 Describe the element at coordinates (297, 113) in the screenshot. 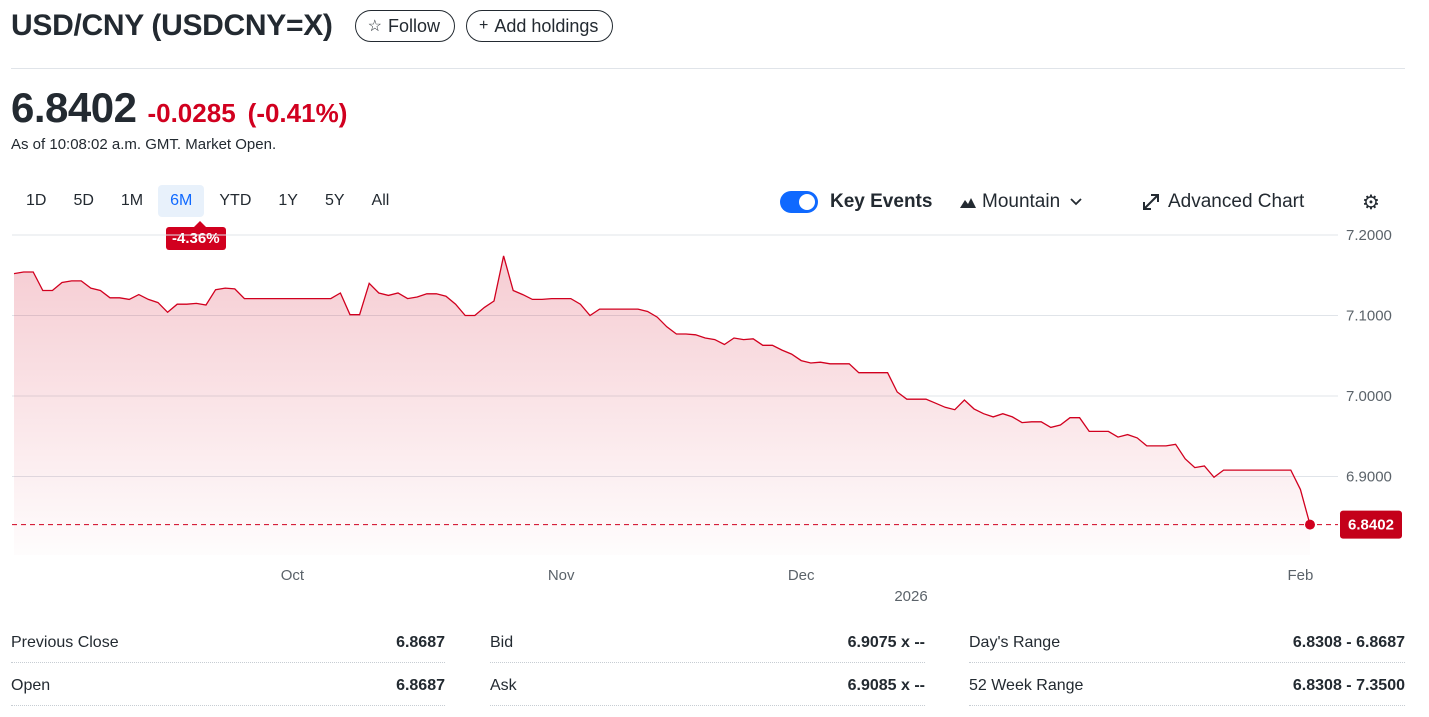

I see `price-change-percent: (-0.41%)` at that location.